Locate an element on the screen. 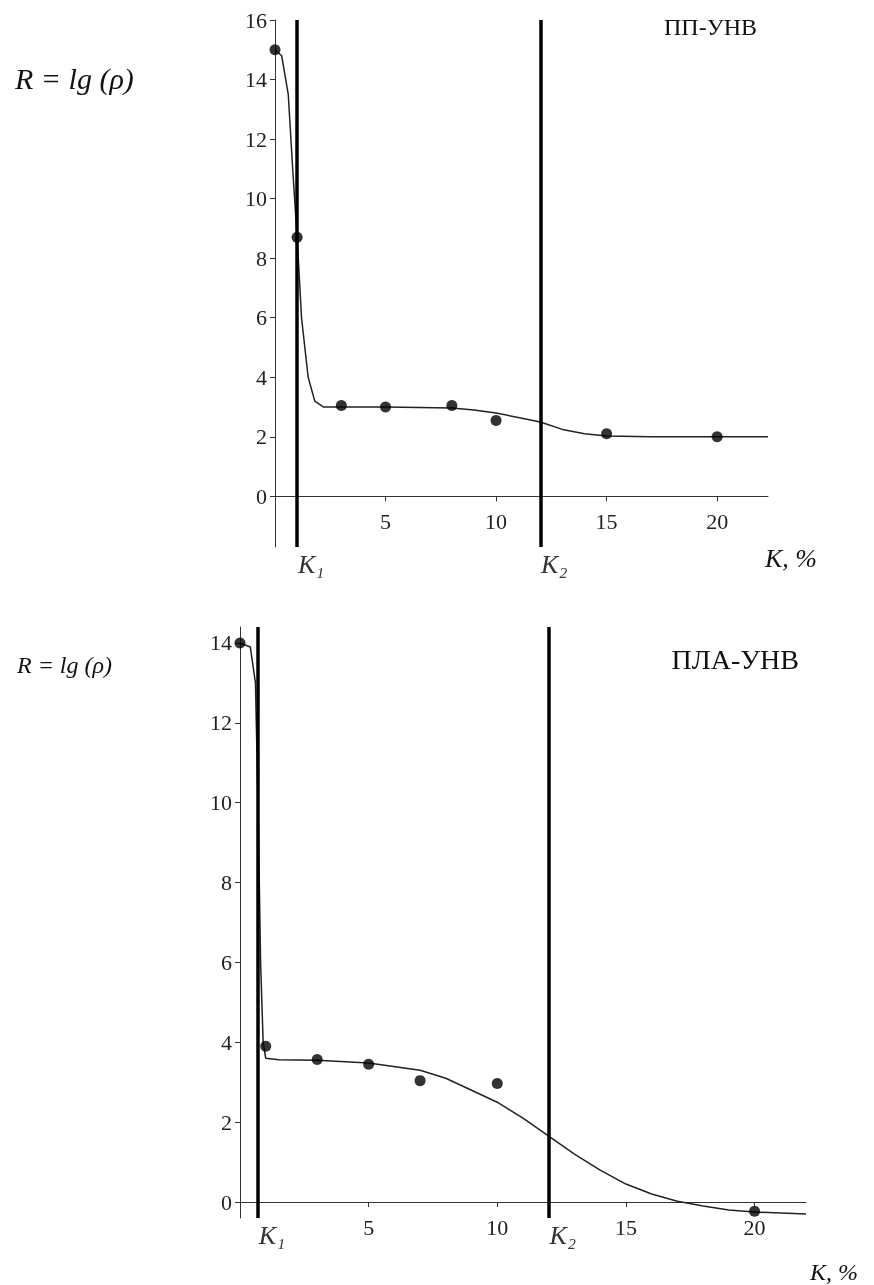  y-tick-label: 16 is located at coordinates (256, 20).